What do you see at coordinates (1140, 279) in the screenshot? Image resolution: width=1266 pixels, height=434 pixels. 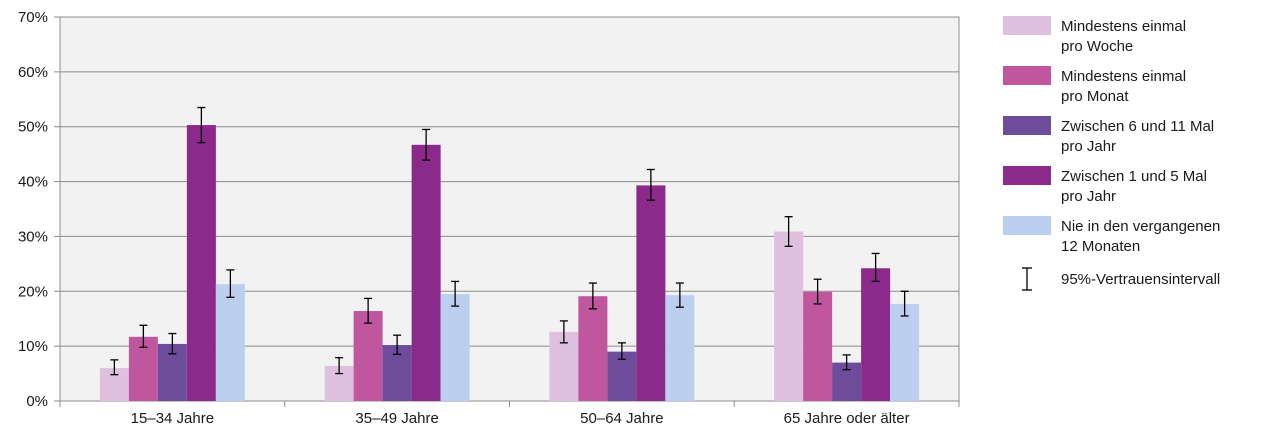 I see `ci-legend-label: 95%-Vertrauensintervall` at bounding box center [1140, 279].